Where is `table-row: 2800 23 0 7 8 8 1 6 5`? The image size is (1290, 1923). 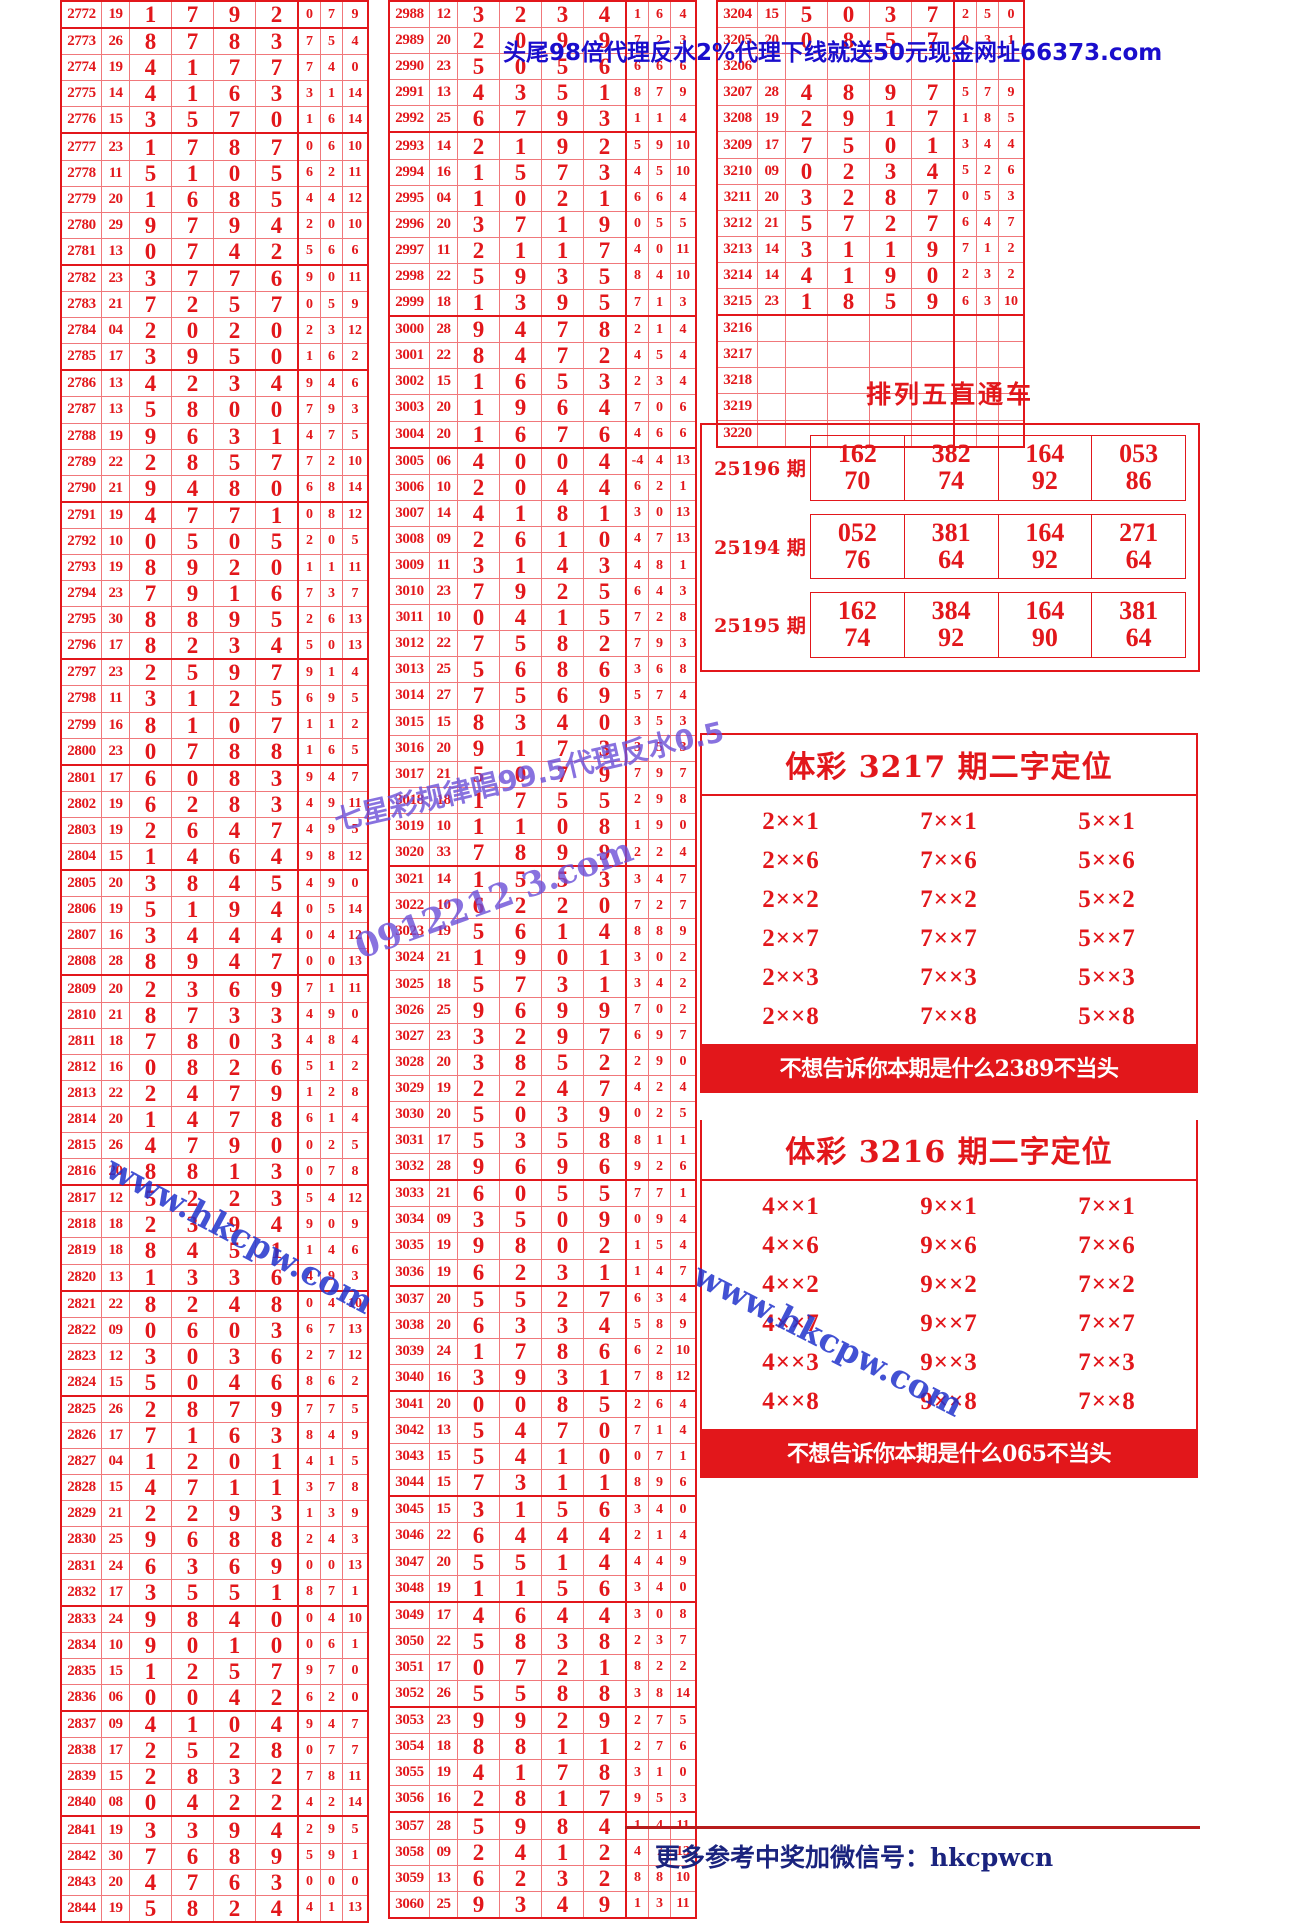
table-row: 2800 23 0 7 8 8 1 6 5 is located at coordinates (214, 751).